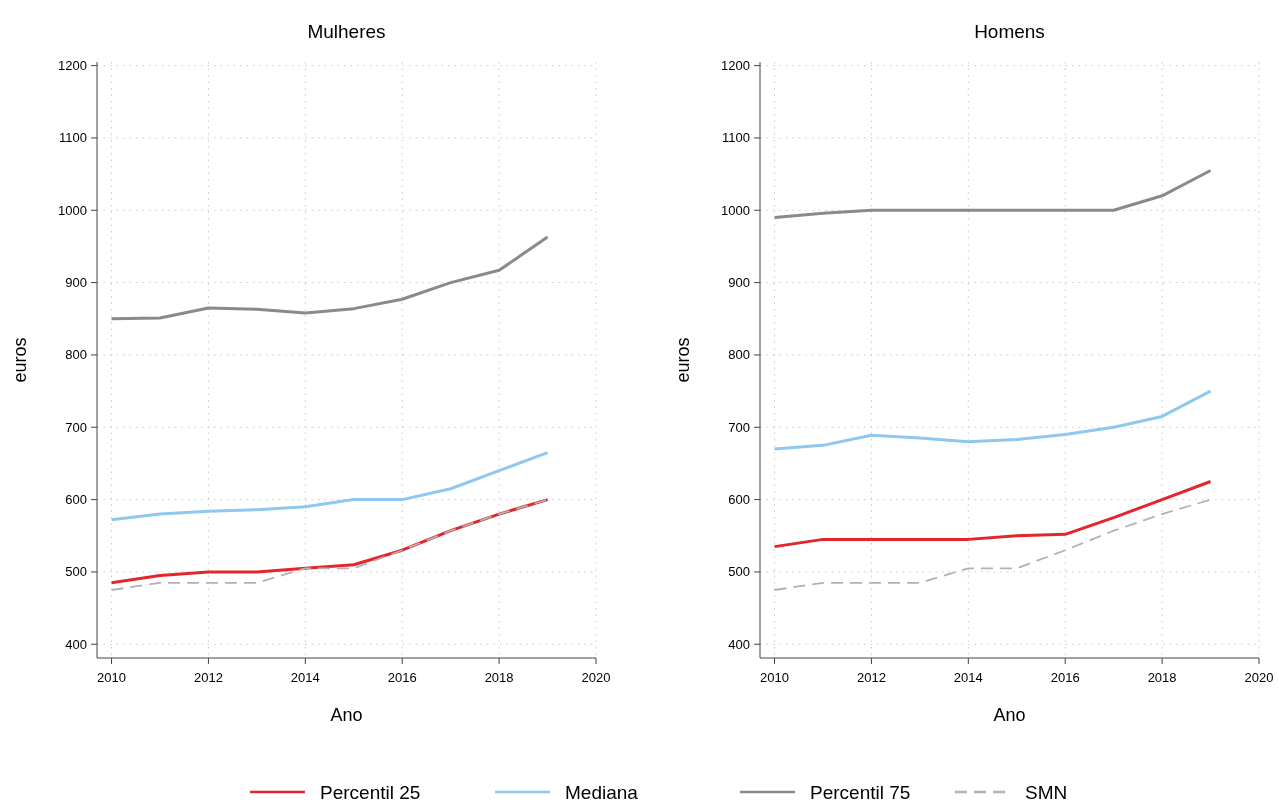 The width and height of the screenshot is (1278, 803). Describe the element at coordinates (1046, 792) in the screenshot. I see `legend-label: SMN` at that location.